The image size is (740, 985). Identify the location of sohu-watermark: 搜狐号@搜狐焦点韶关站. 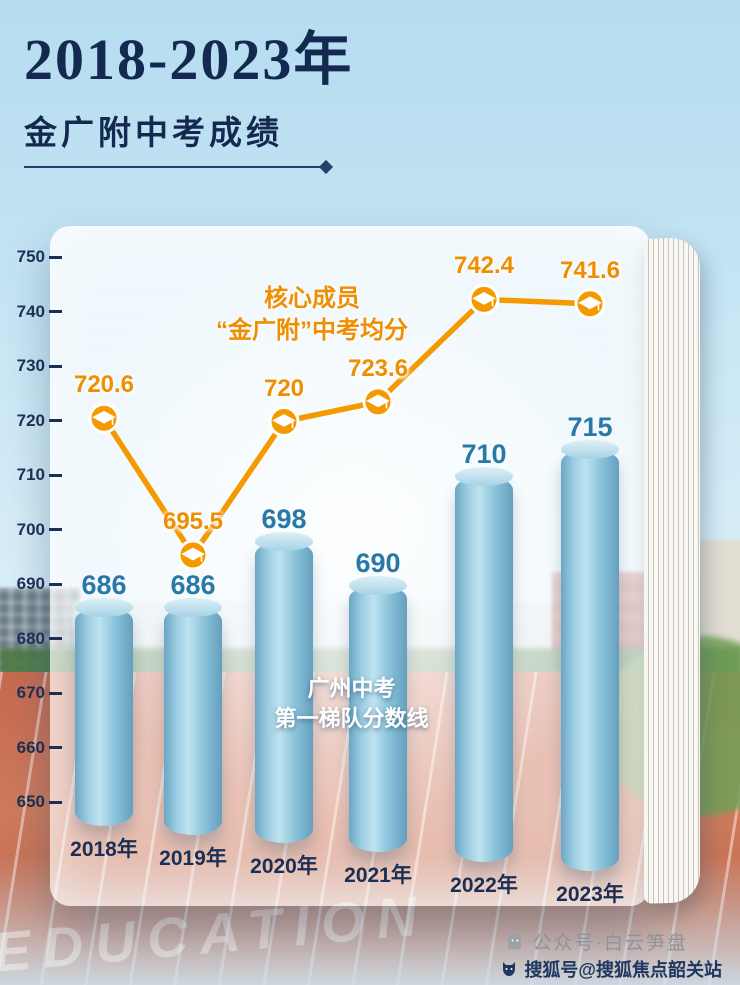
(611, 969).